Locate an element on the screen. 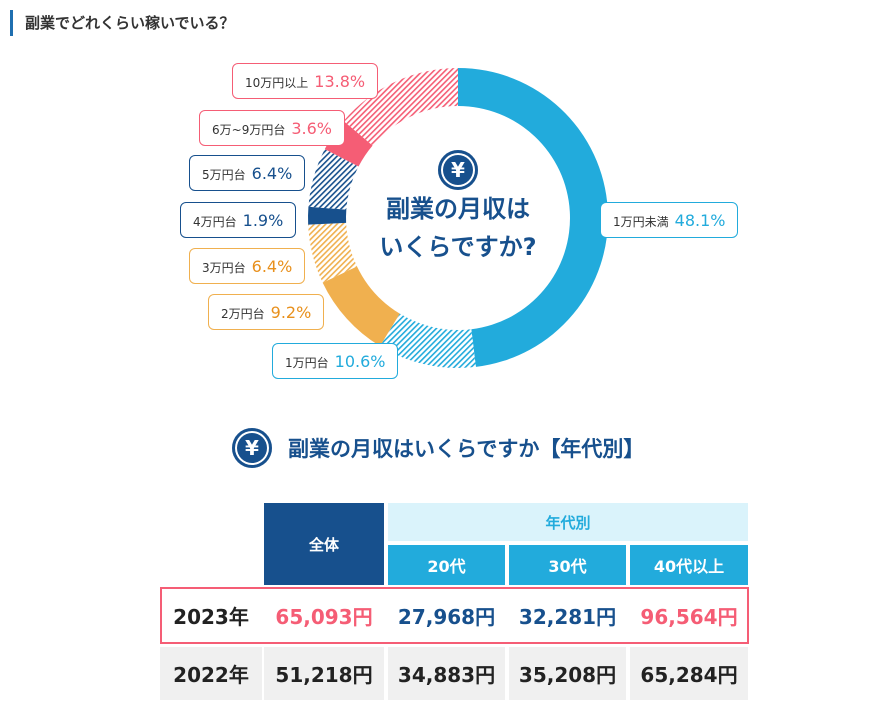  slice-label: 2万円台 9.2% is located at coordinates (266, 312).